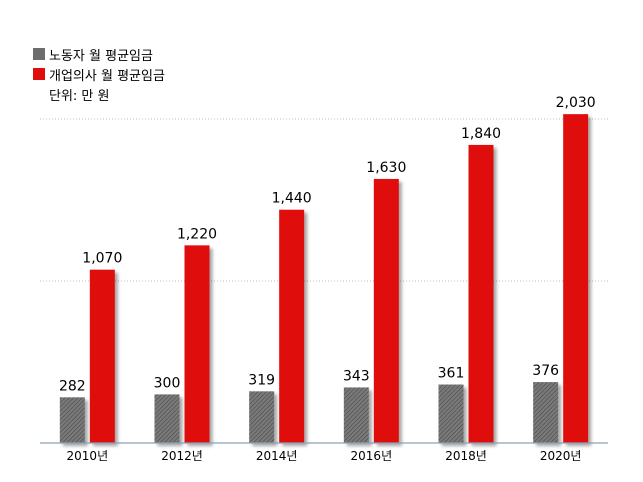 The width and height of the screenshot is (643, 482). What do you see at coordinates (481, 134) in the screenshot?
I see `value-label-doctor-4: 1,840` at bounding box center [481, 134].